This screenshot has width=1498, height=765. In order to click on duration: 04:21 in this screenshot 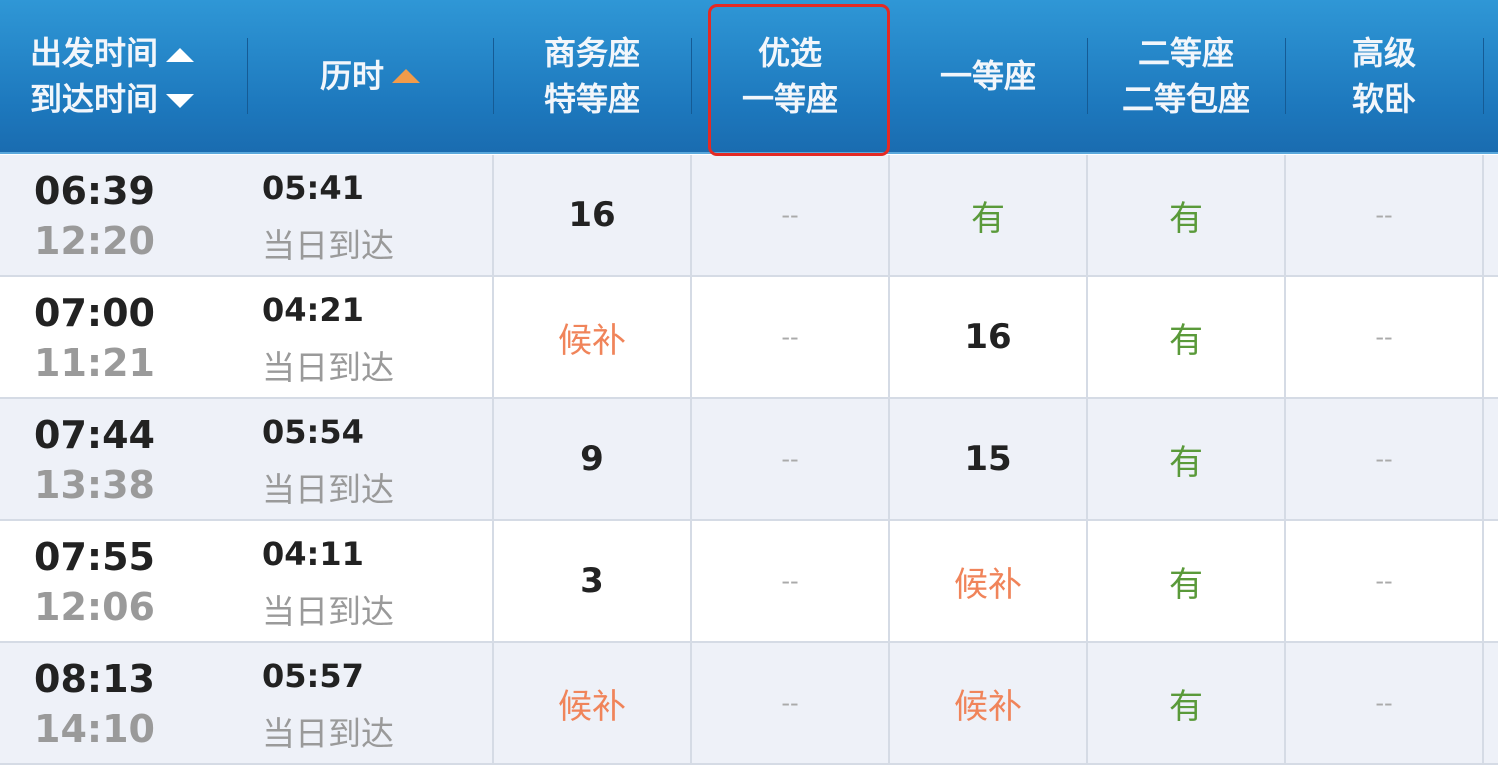, I will do `click(313, 310)`.